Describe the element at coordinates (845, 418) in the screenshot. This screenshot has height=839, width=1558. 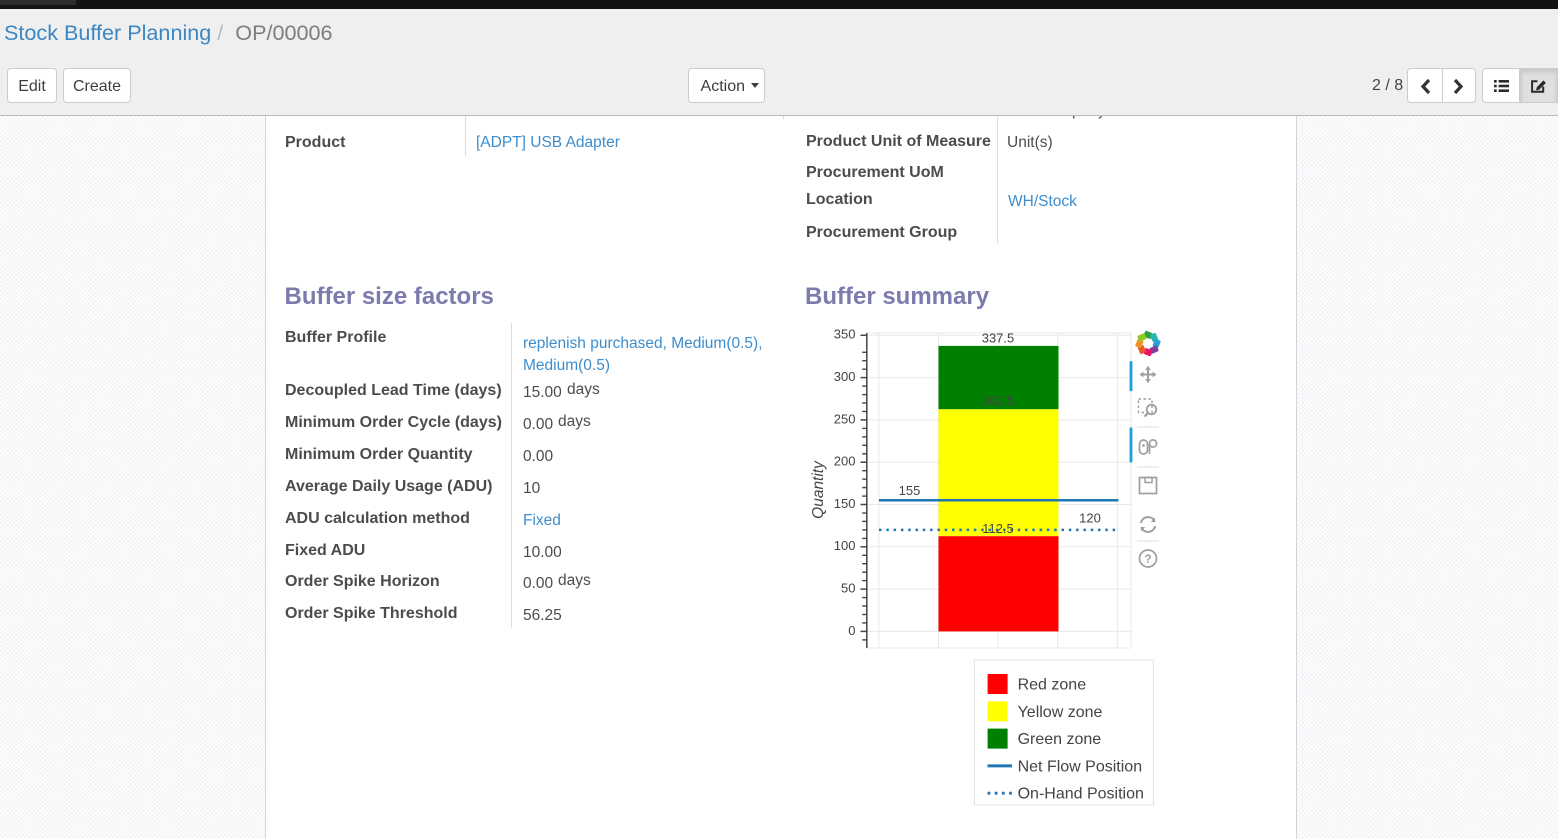
I see `svg-text: 250` at that location.